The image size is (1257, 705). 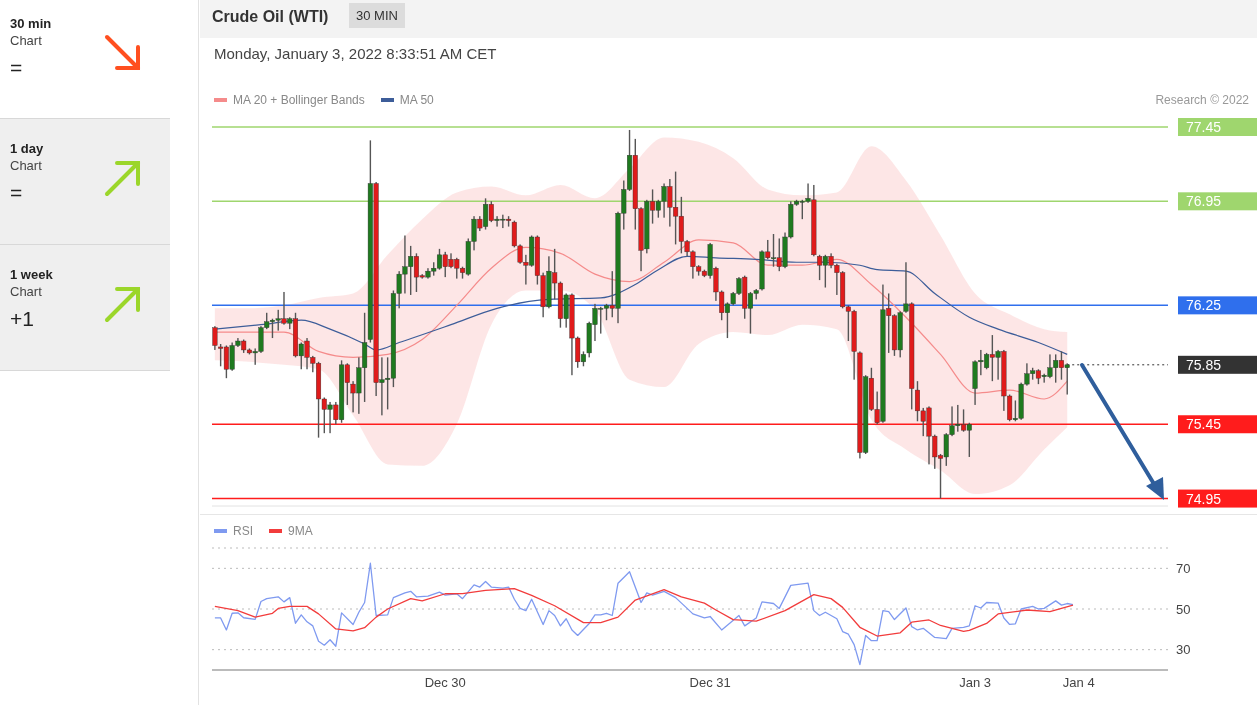 I want to click on y-tick-label: 74.95, so click(x=1204, y=498).